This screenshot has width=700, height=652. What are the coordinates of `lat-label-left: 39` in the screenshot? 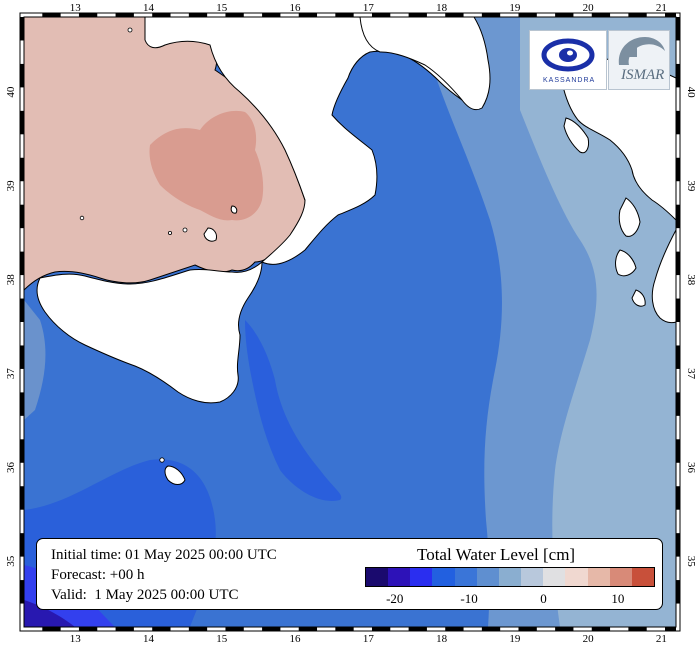 It's located at (11, 186).